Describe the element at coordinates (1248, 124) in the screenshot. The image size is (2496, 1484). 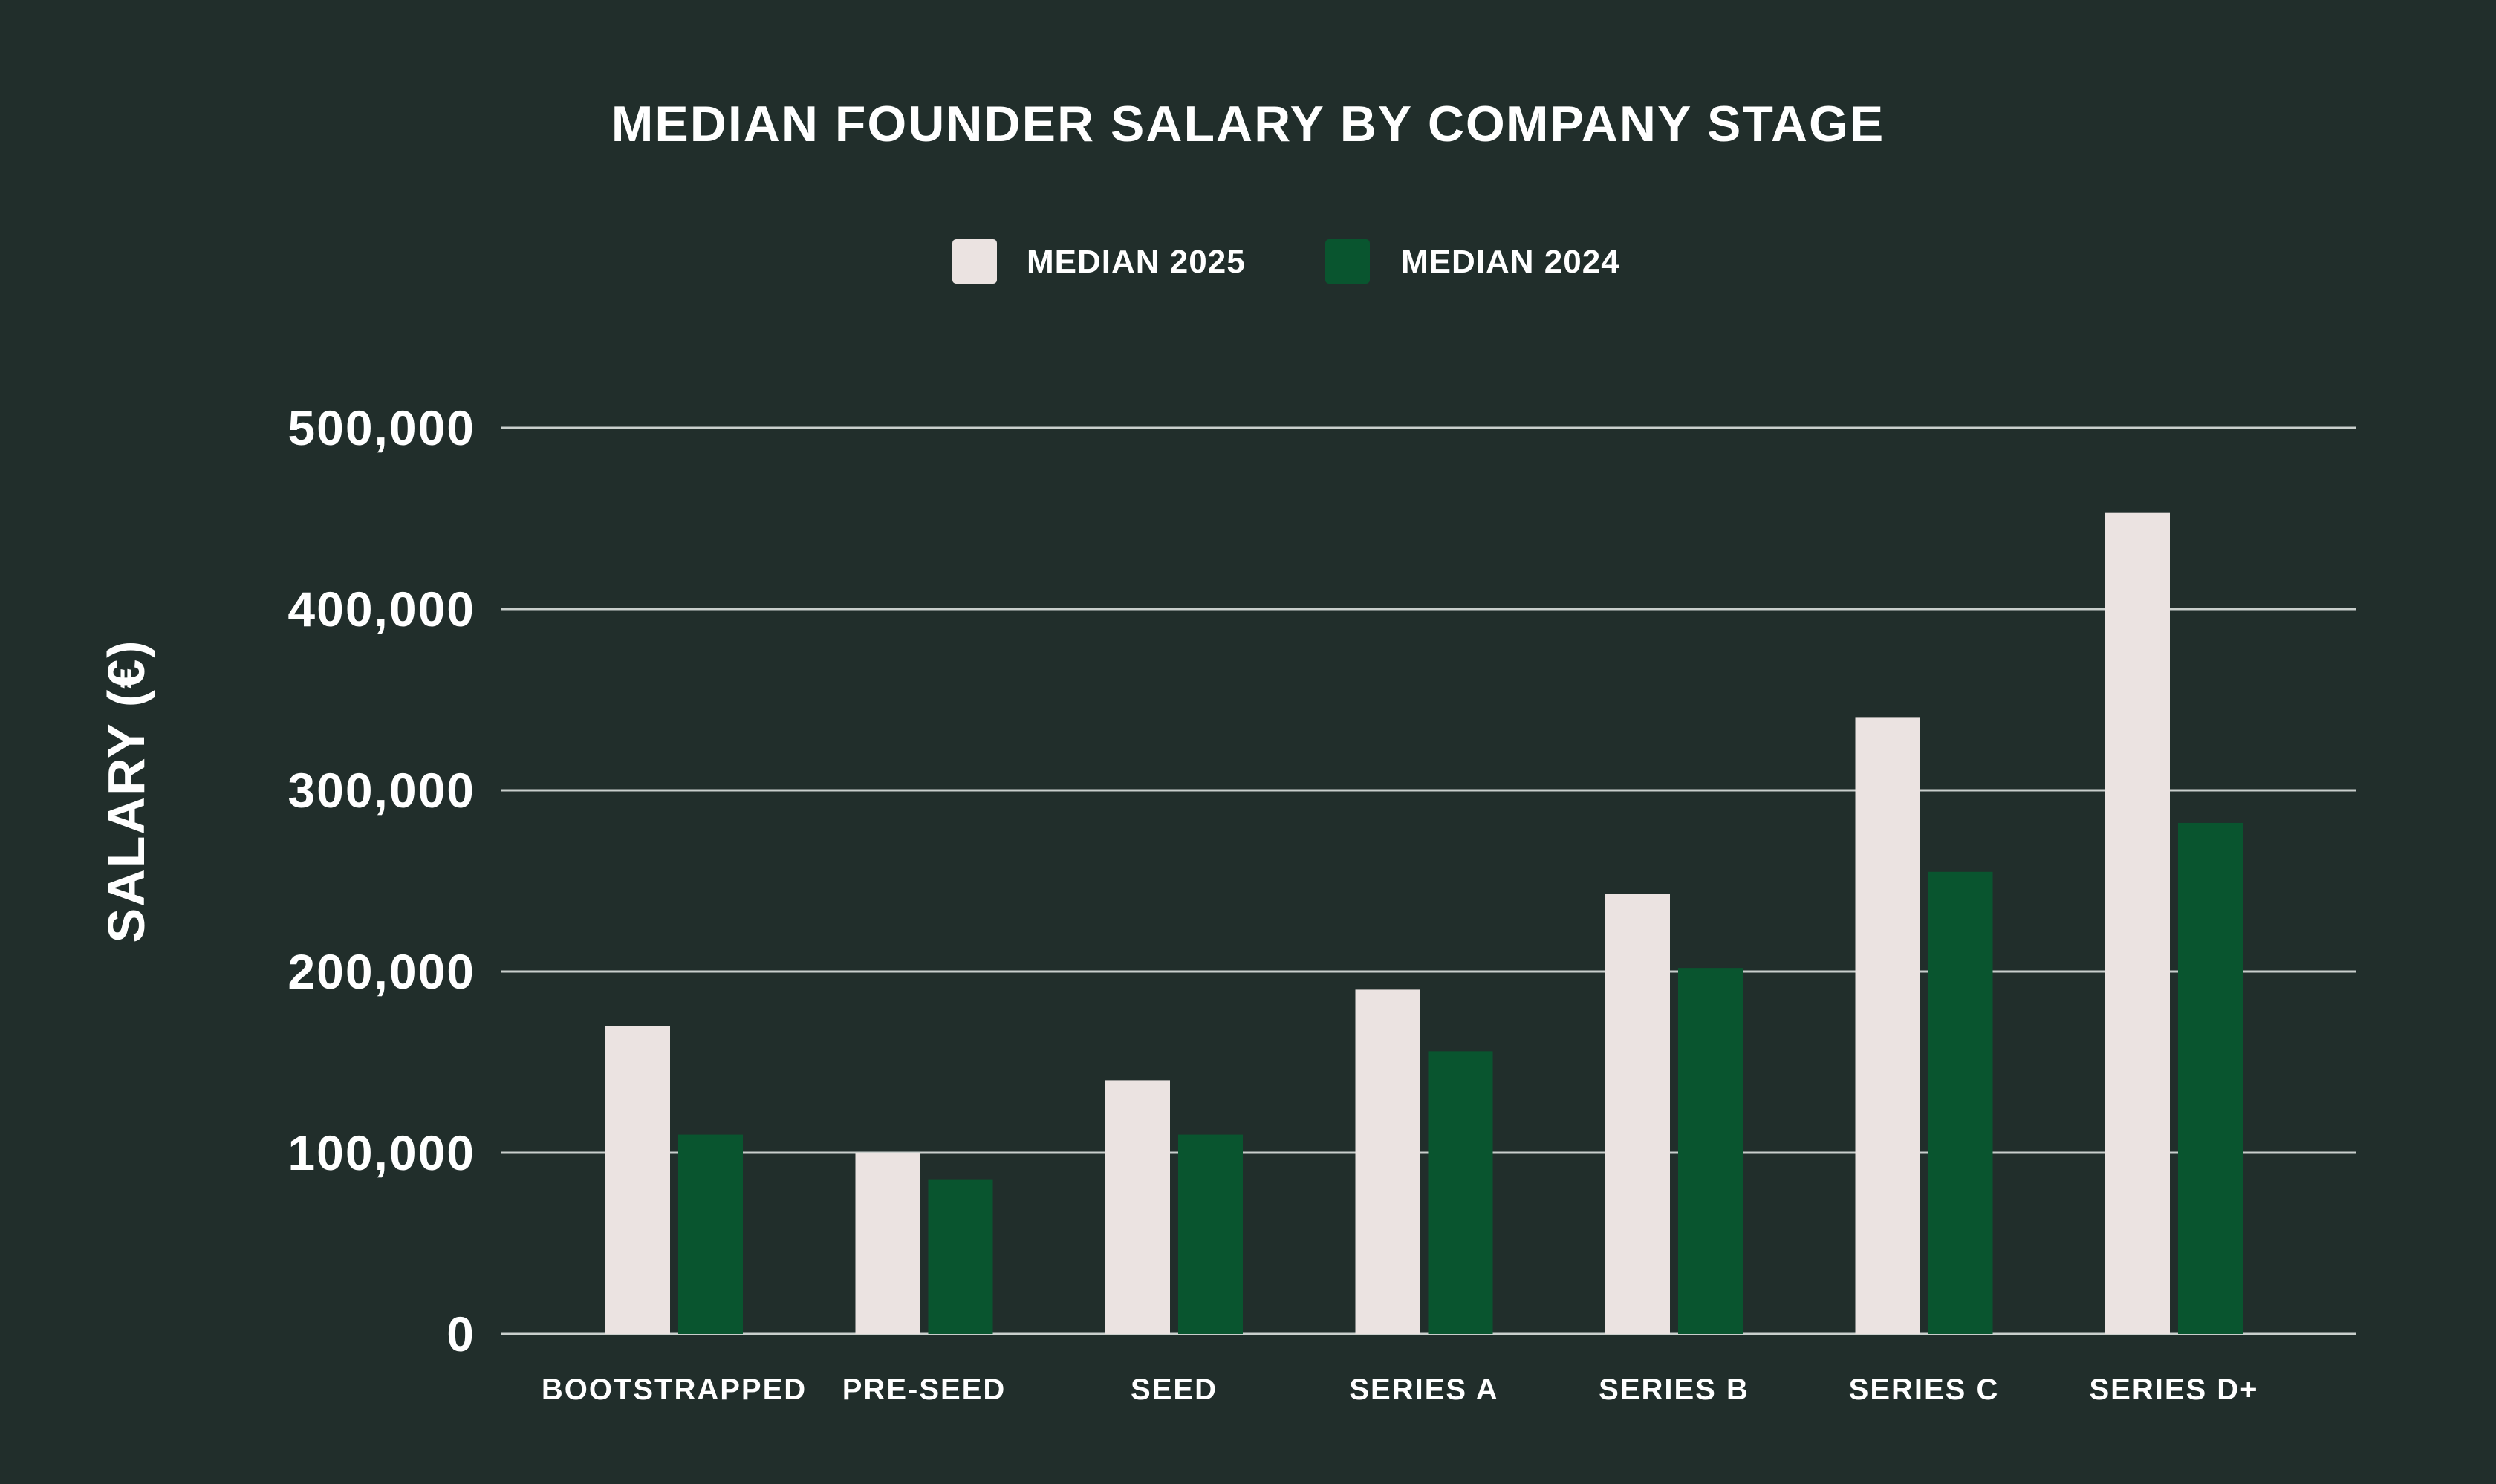
I see `chart-title: MEDIAN FOUNDER SALARY BY COMPANY STAGE` at that location.